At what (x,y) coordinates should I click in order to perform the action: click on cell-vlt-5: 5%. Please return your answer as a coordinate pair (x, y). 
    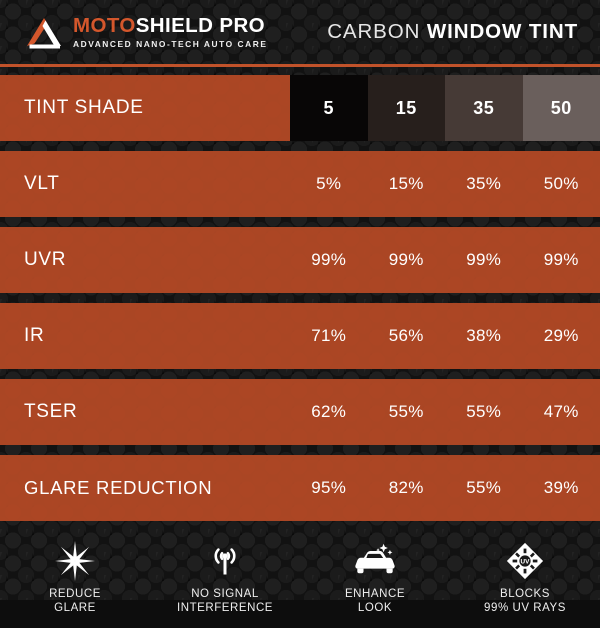
    Looking at the image, I should click on (329, 184).